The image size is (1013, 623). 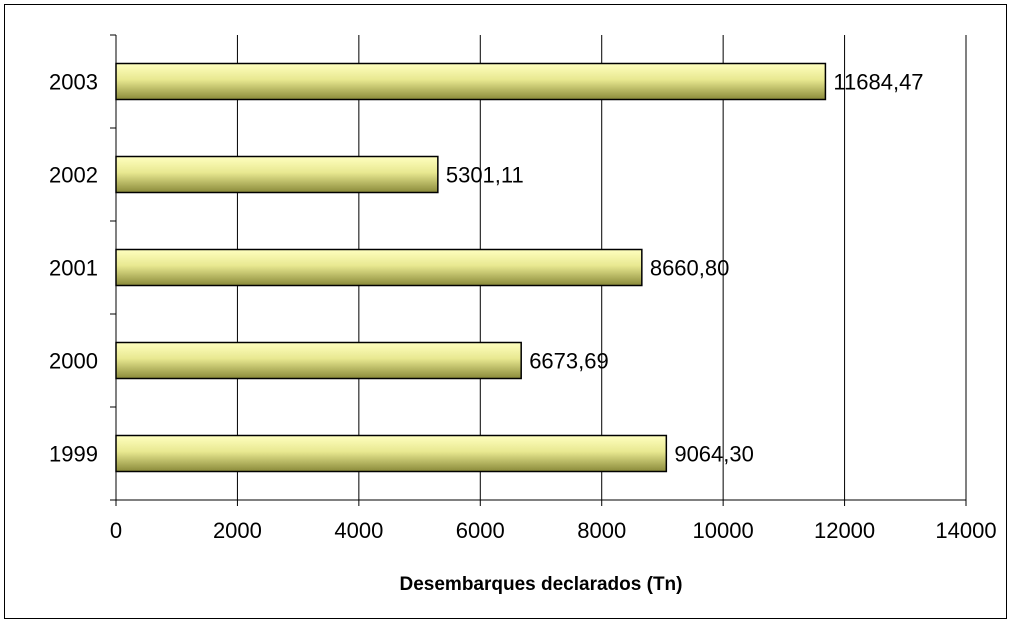 I want to click on x-axis-title: Desembarques declarados (Tn), so click(x=541, y=584).